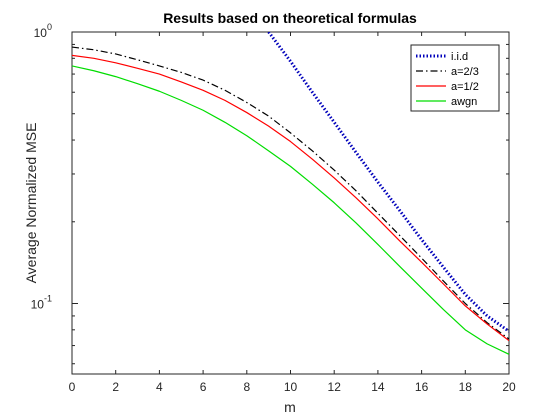  Describe the element at coordinates (378, 387) in the screenshot. I see `x-tick-label: 14` at that location.